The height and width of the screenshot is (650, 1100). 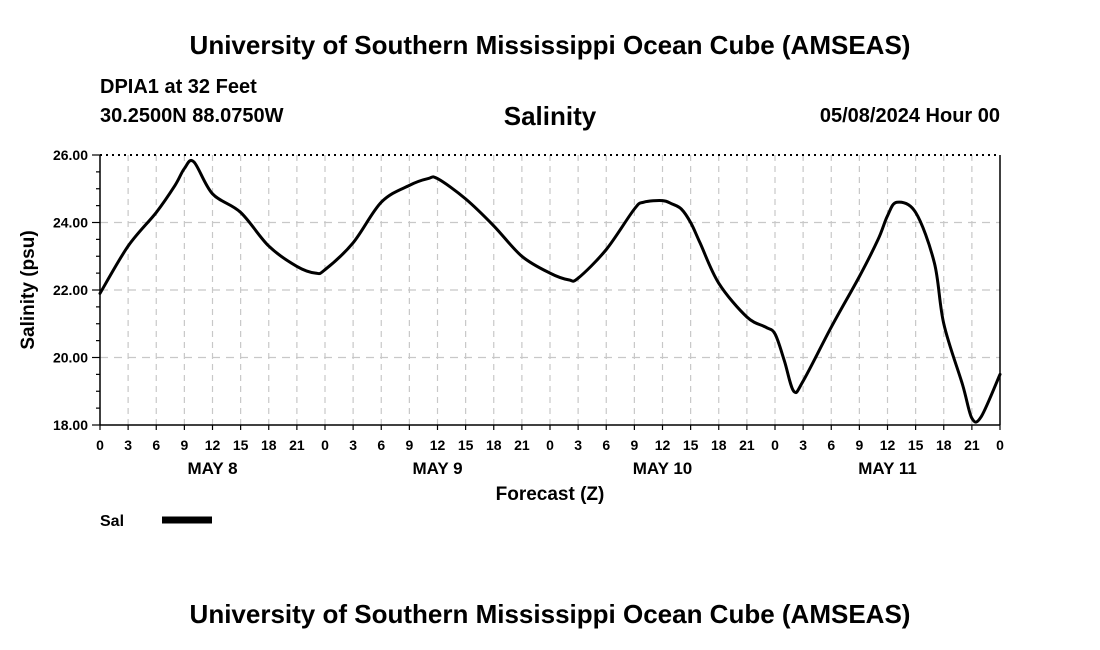 I want to click on legend-label: Sal, so click(x=112, y=521).